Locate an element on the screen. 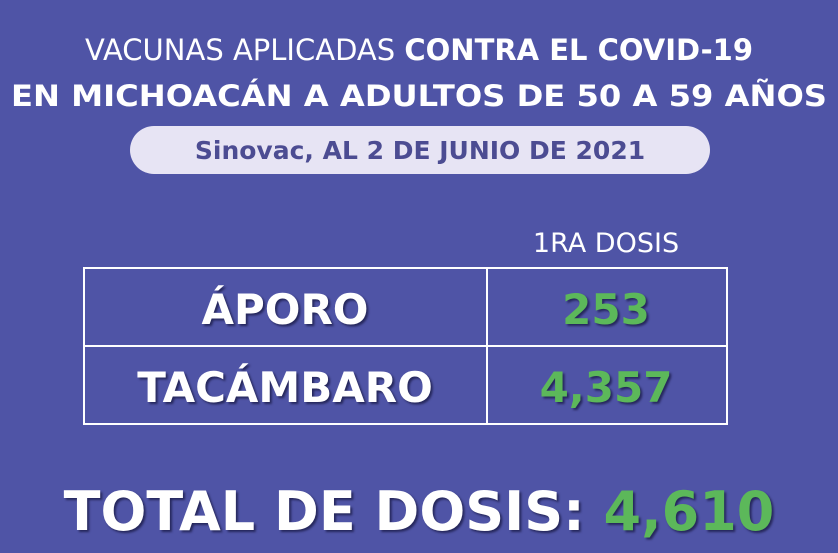 Image resolution: width=838 pixels, height=553 pixels. title-line-2: EN MICHOACÁN A ADULTOS DE 50 A 59 AÑOS is located at coordinates (419, 96).